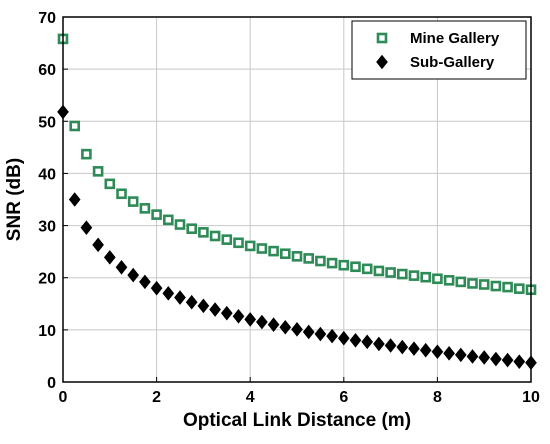 The width and height of the screenshot is (550, 444). Describe the element at coordinates (531, 397) in the screenshot. I see `x-tick-label: 10` at that location.